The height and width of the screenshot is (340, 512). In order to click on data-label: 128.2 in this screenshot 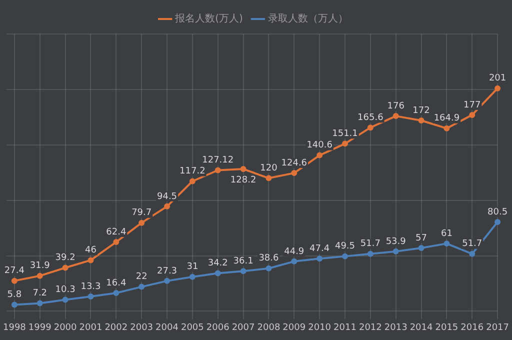, I will do `click(243, 180)`.